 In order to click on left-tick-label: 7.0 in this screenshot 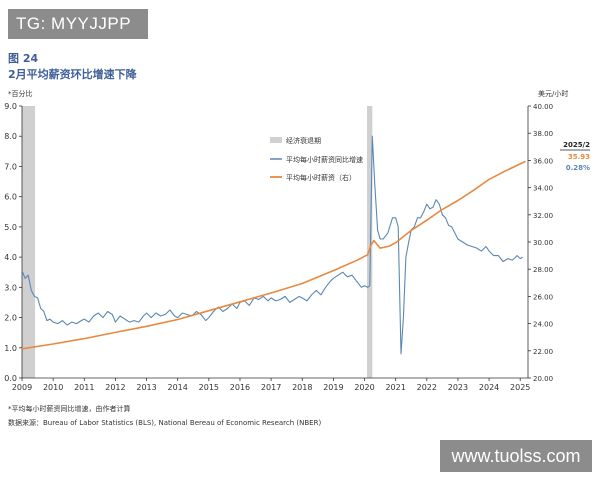, I will do `click(10, 166)`.